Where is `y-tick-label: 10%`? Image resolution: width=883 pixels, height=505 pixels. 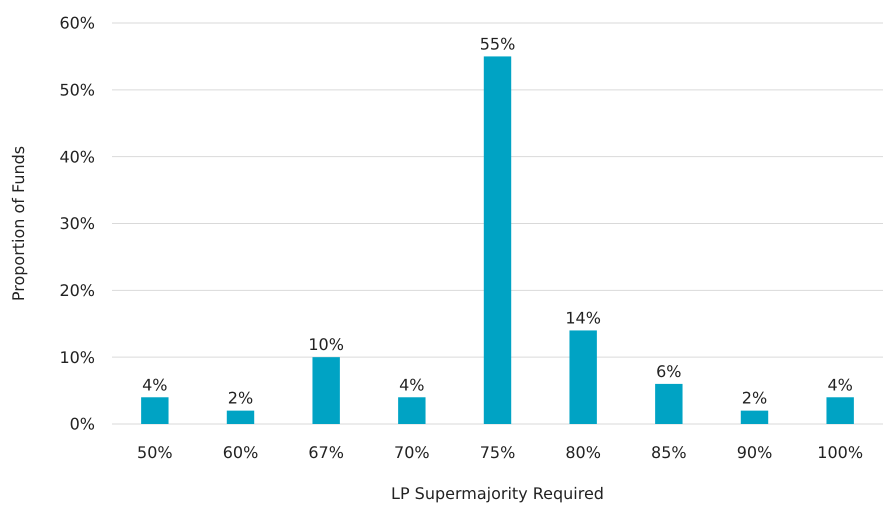
y-tick-label: 10% is located at coordinates (77, 357).